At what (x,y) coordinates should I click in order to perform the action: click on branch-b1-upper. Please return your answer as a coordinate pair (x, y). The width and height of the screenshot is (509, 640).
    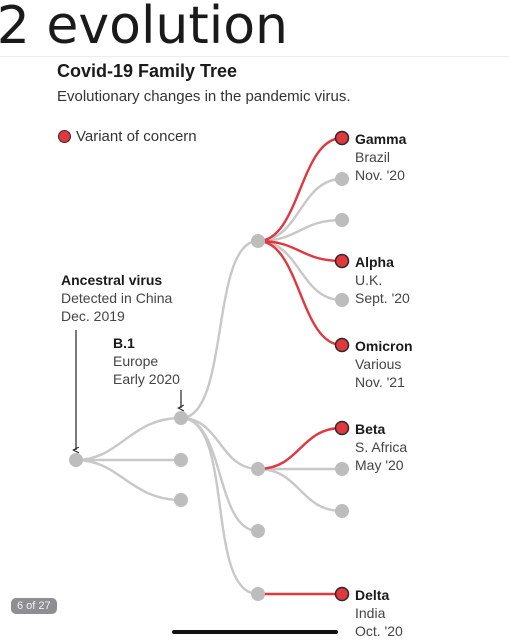
    Looking at the image, I should click on (219, 329).